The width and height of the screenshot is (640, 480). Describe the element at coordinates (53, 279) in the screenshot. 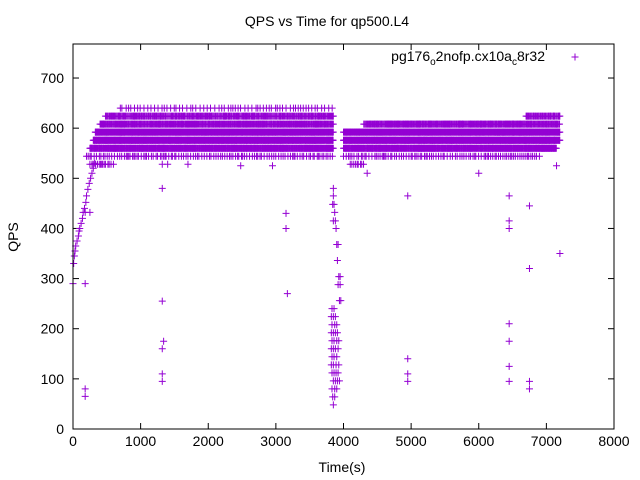

I see `y-tick-label: 300` at that location.